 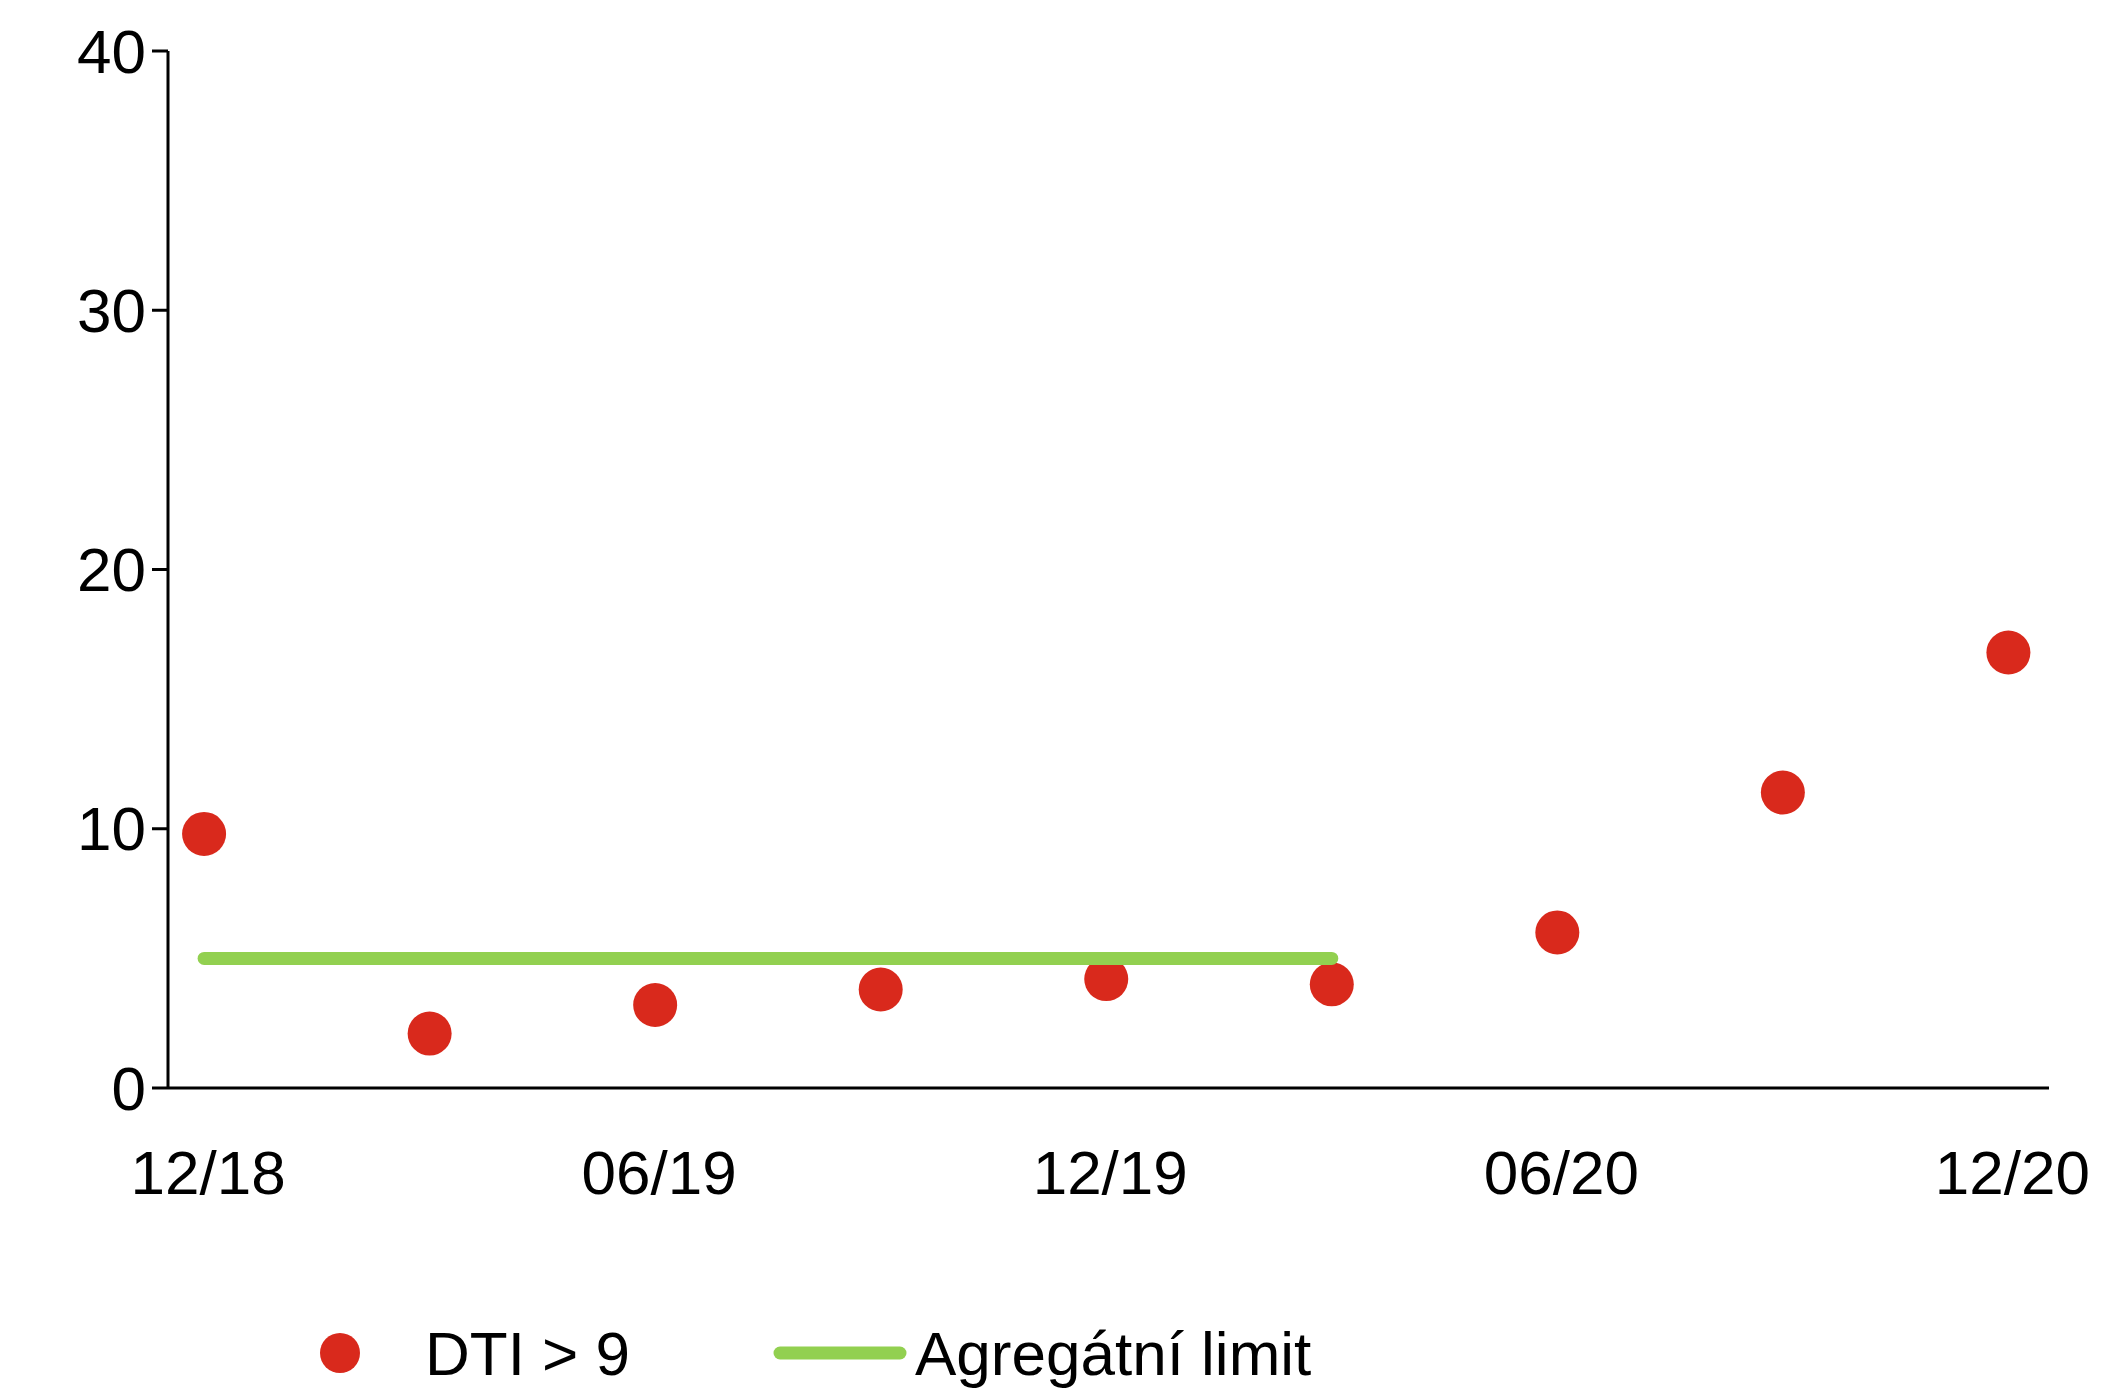 What do you see at coordinates (1113, 1353) in the screenshot?
I see `legend-label: Agregátní limit` at bounding box center [1113, 1353].